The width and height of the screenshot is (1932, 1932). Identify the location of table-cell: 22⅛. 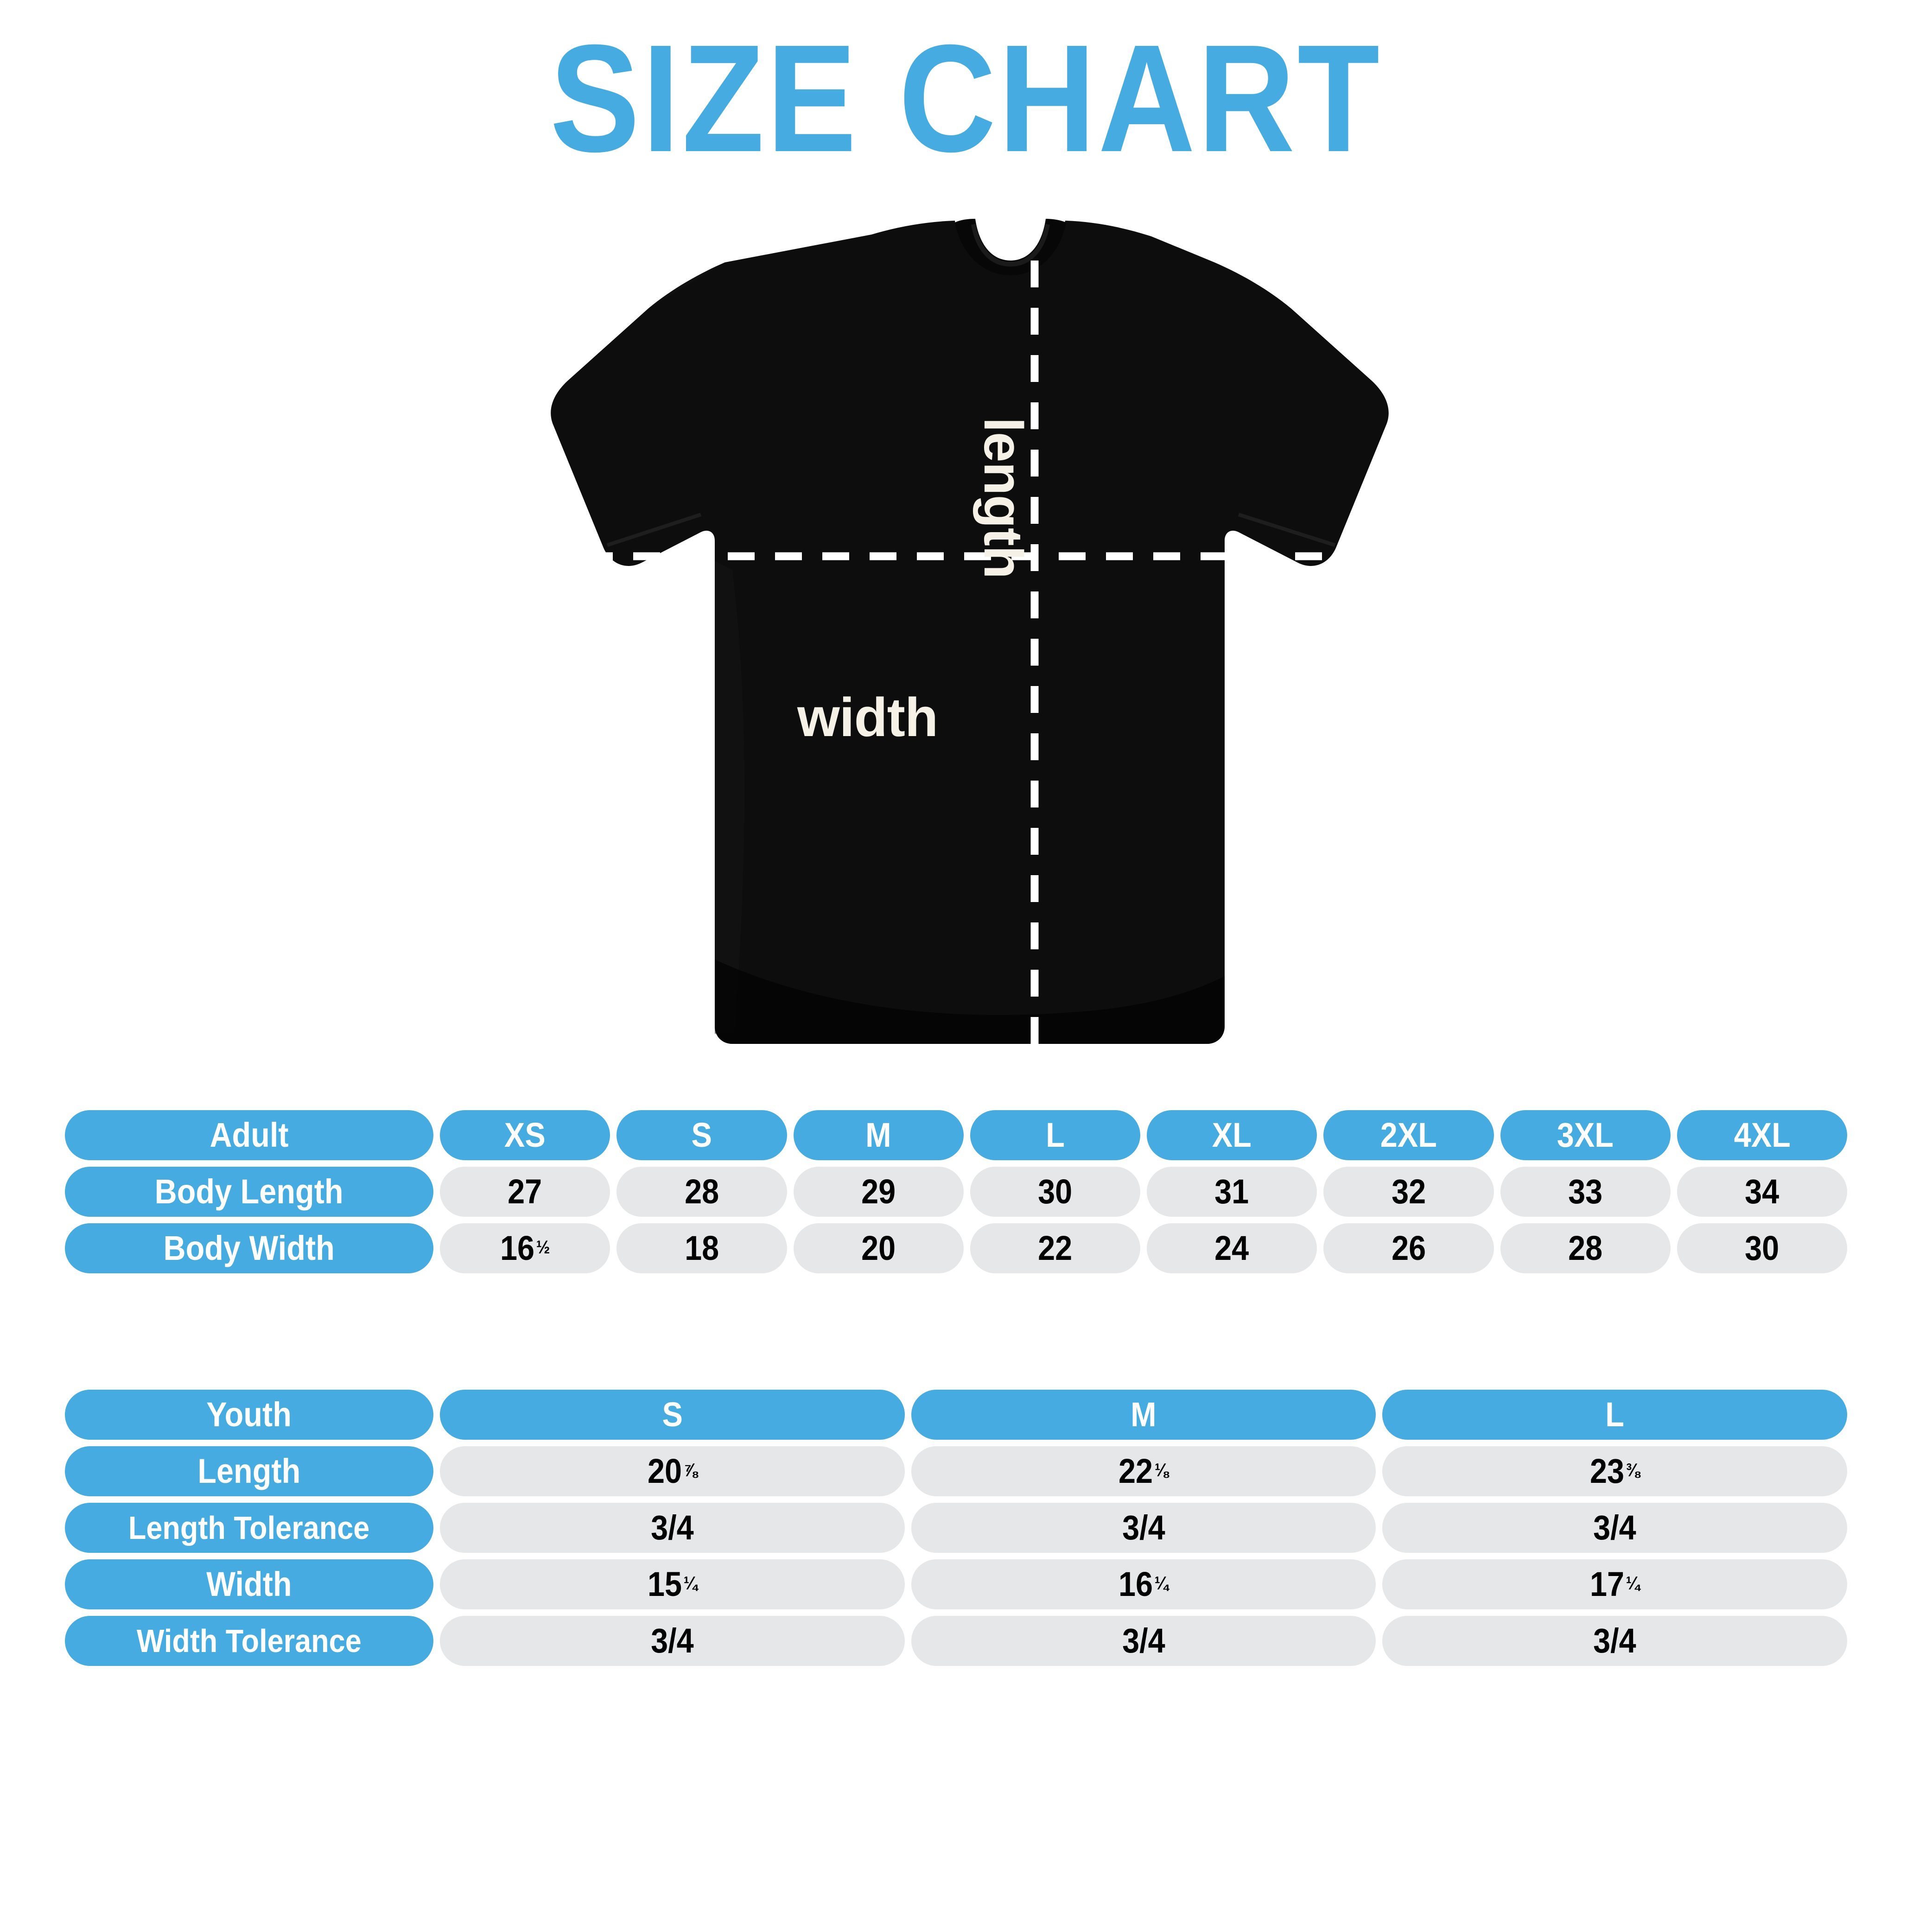
(1143, 1471).